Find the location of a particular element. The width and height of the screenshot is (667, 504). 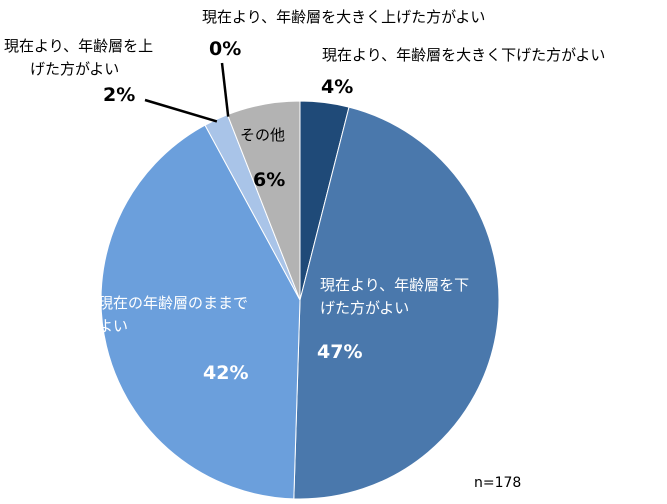

slice-value-increase: 2% is located at coordinates (119, 95).